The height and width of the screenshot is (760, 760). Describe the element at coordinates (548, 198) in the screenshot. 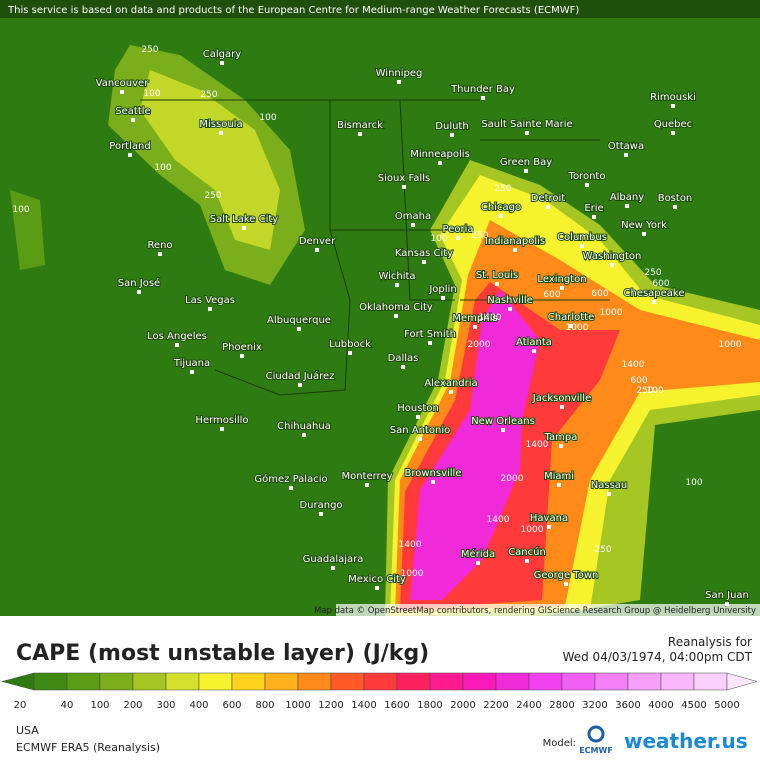

I see `city-label: Detroit` at that location.